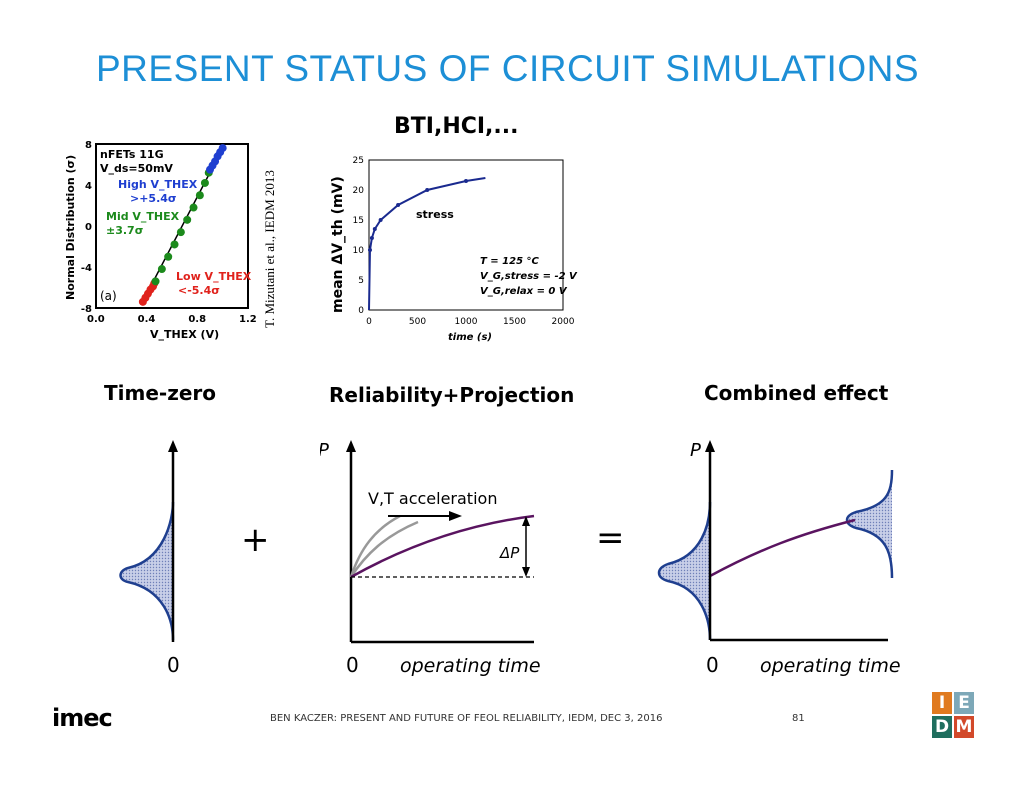  What do you see at coordinates (563, 322) in the screenshot?
I see `x-tick-label: 2000` at bounding box center [563, 322].